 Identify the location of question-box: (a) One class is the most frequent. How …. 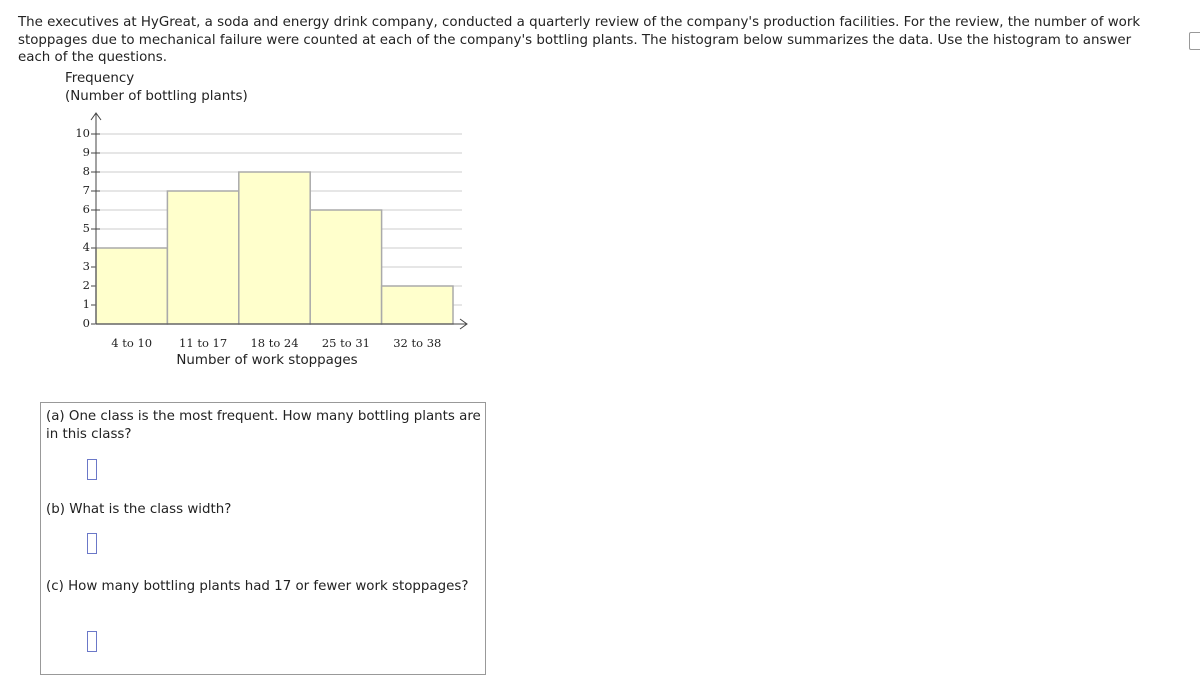
(263, 538).